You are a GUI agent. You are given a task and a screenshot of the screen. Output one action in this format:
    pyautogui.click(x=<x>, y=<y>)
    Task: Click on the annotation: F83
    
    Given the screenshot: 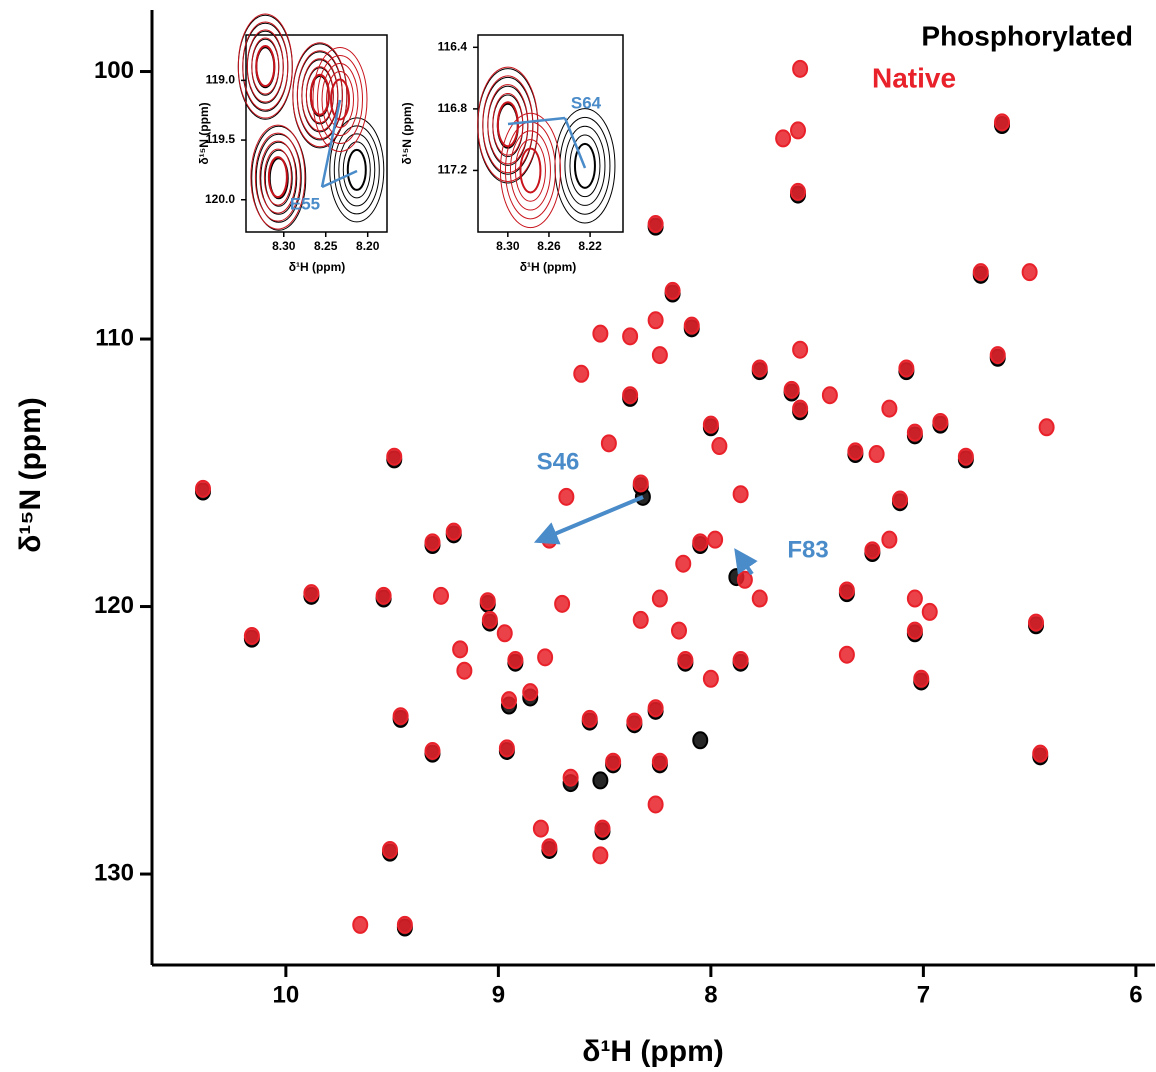 What is the action you would take?
    pyautogui.click(x=807, y=549)
    